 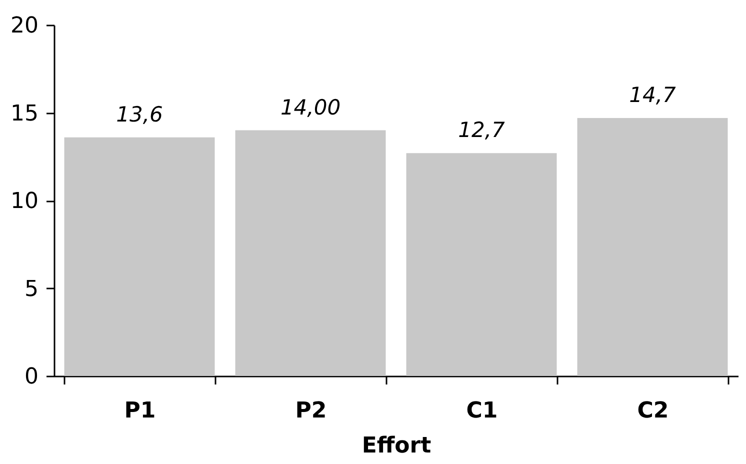 What do you see at coordinates (482, 411) in the screenshot?
I see `x-tick-label: C1` at bounding box center [482, 411].